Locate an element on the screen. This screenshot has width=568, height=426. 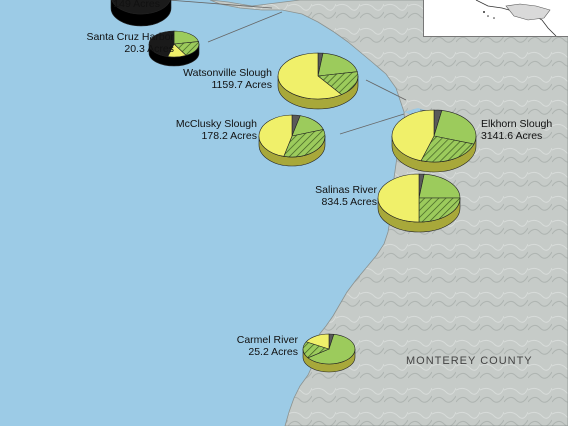
site-label-elkhorn-slough: Elkhorn Slough 3141.6 Acres is located at coordinates (516, 130).